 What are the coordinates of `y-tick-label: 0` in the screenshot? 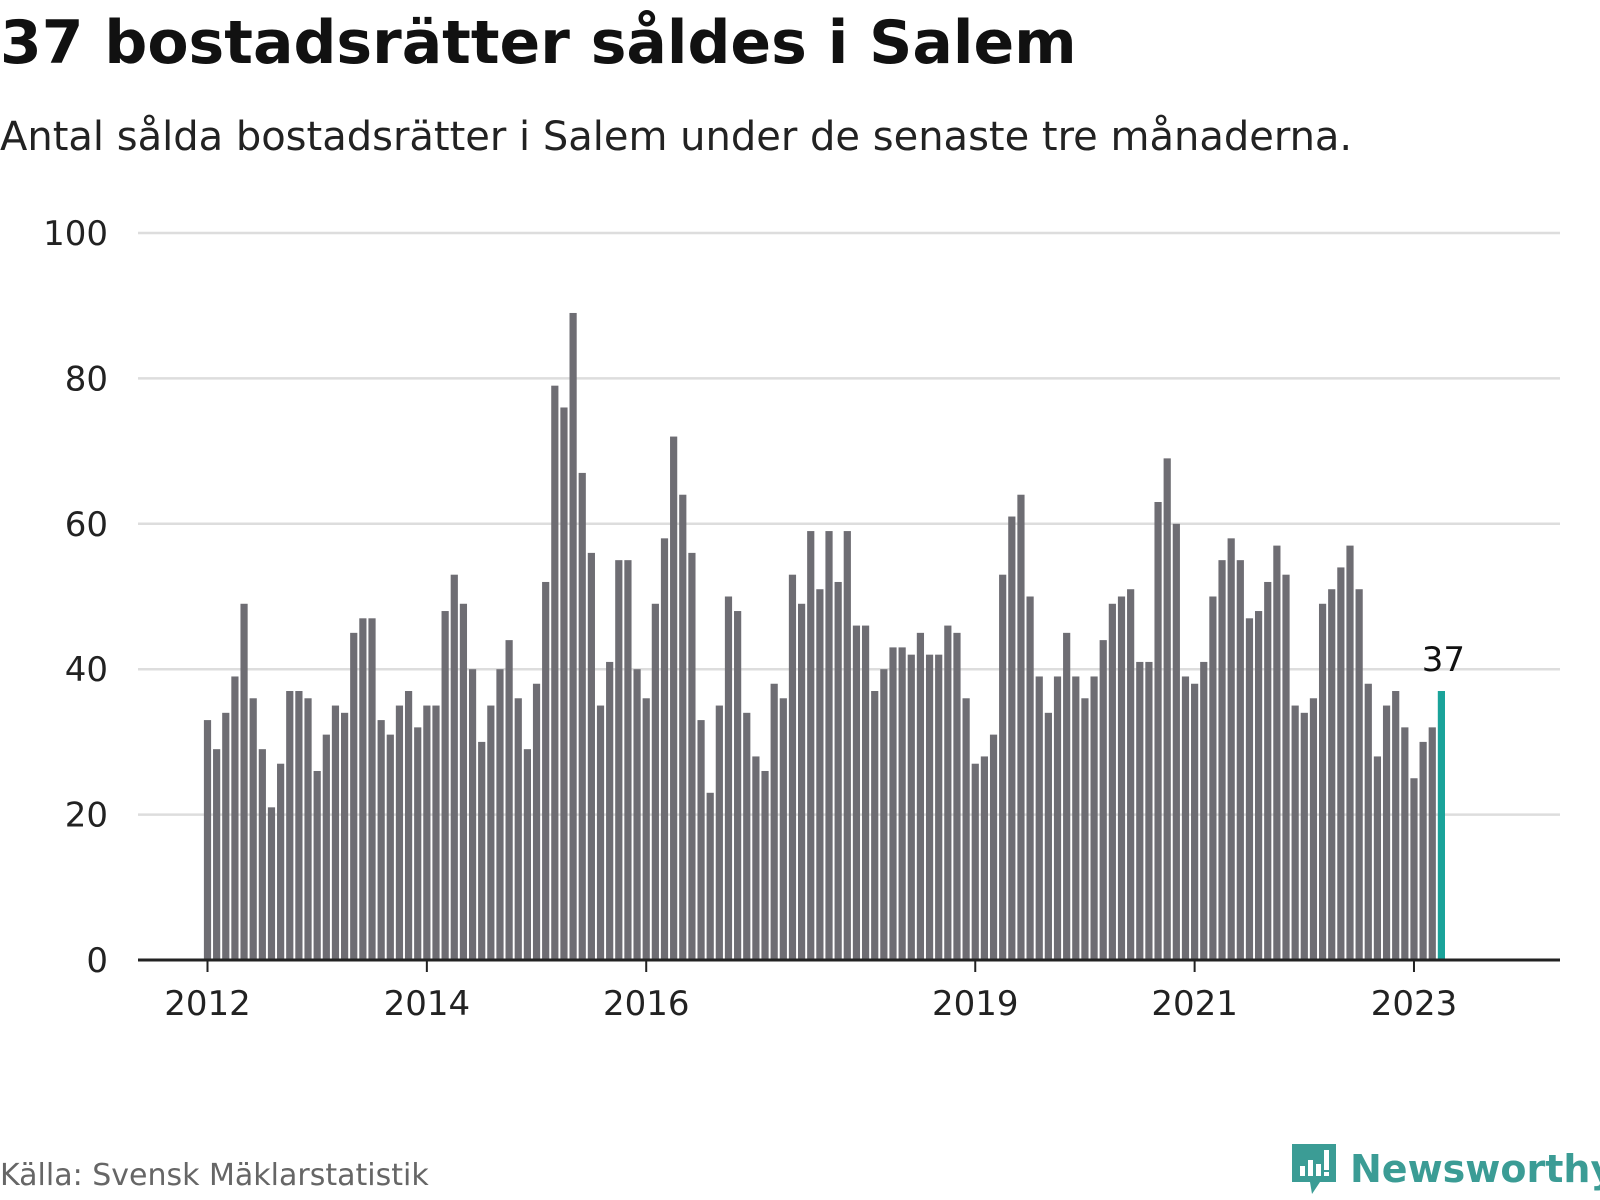 It's located at (97, 961).